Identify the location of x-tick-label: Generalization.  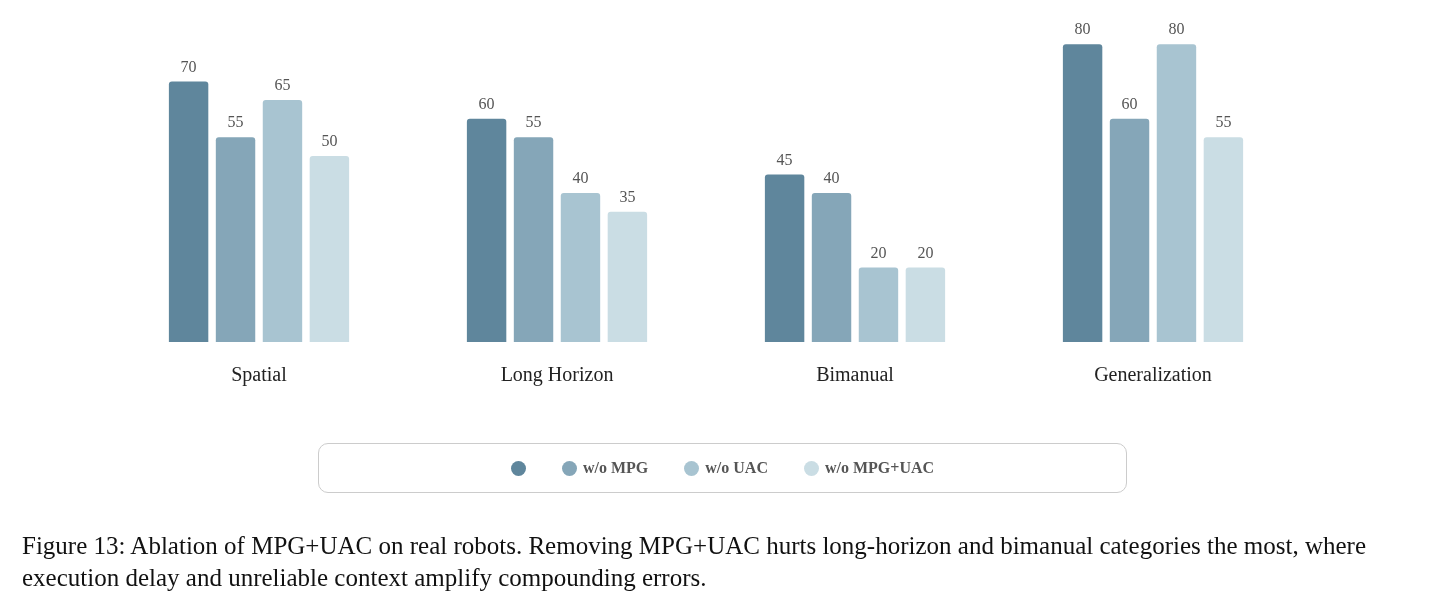
(1153, 374).